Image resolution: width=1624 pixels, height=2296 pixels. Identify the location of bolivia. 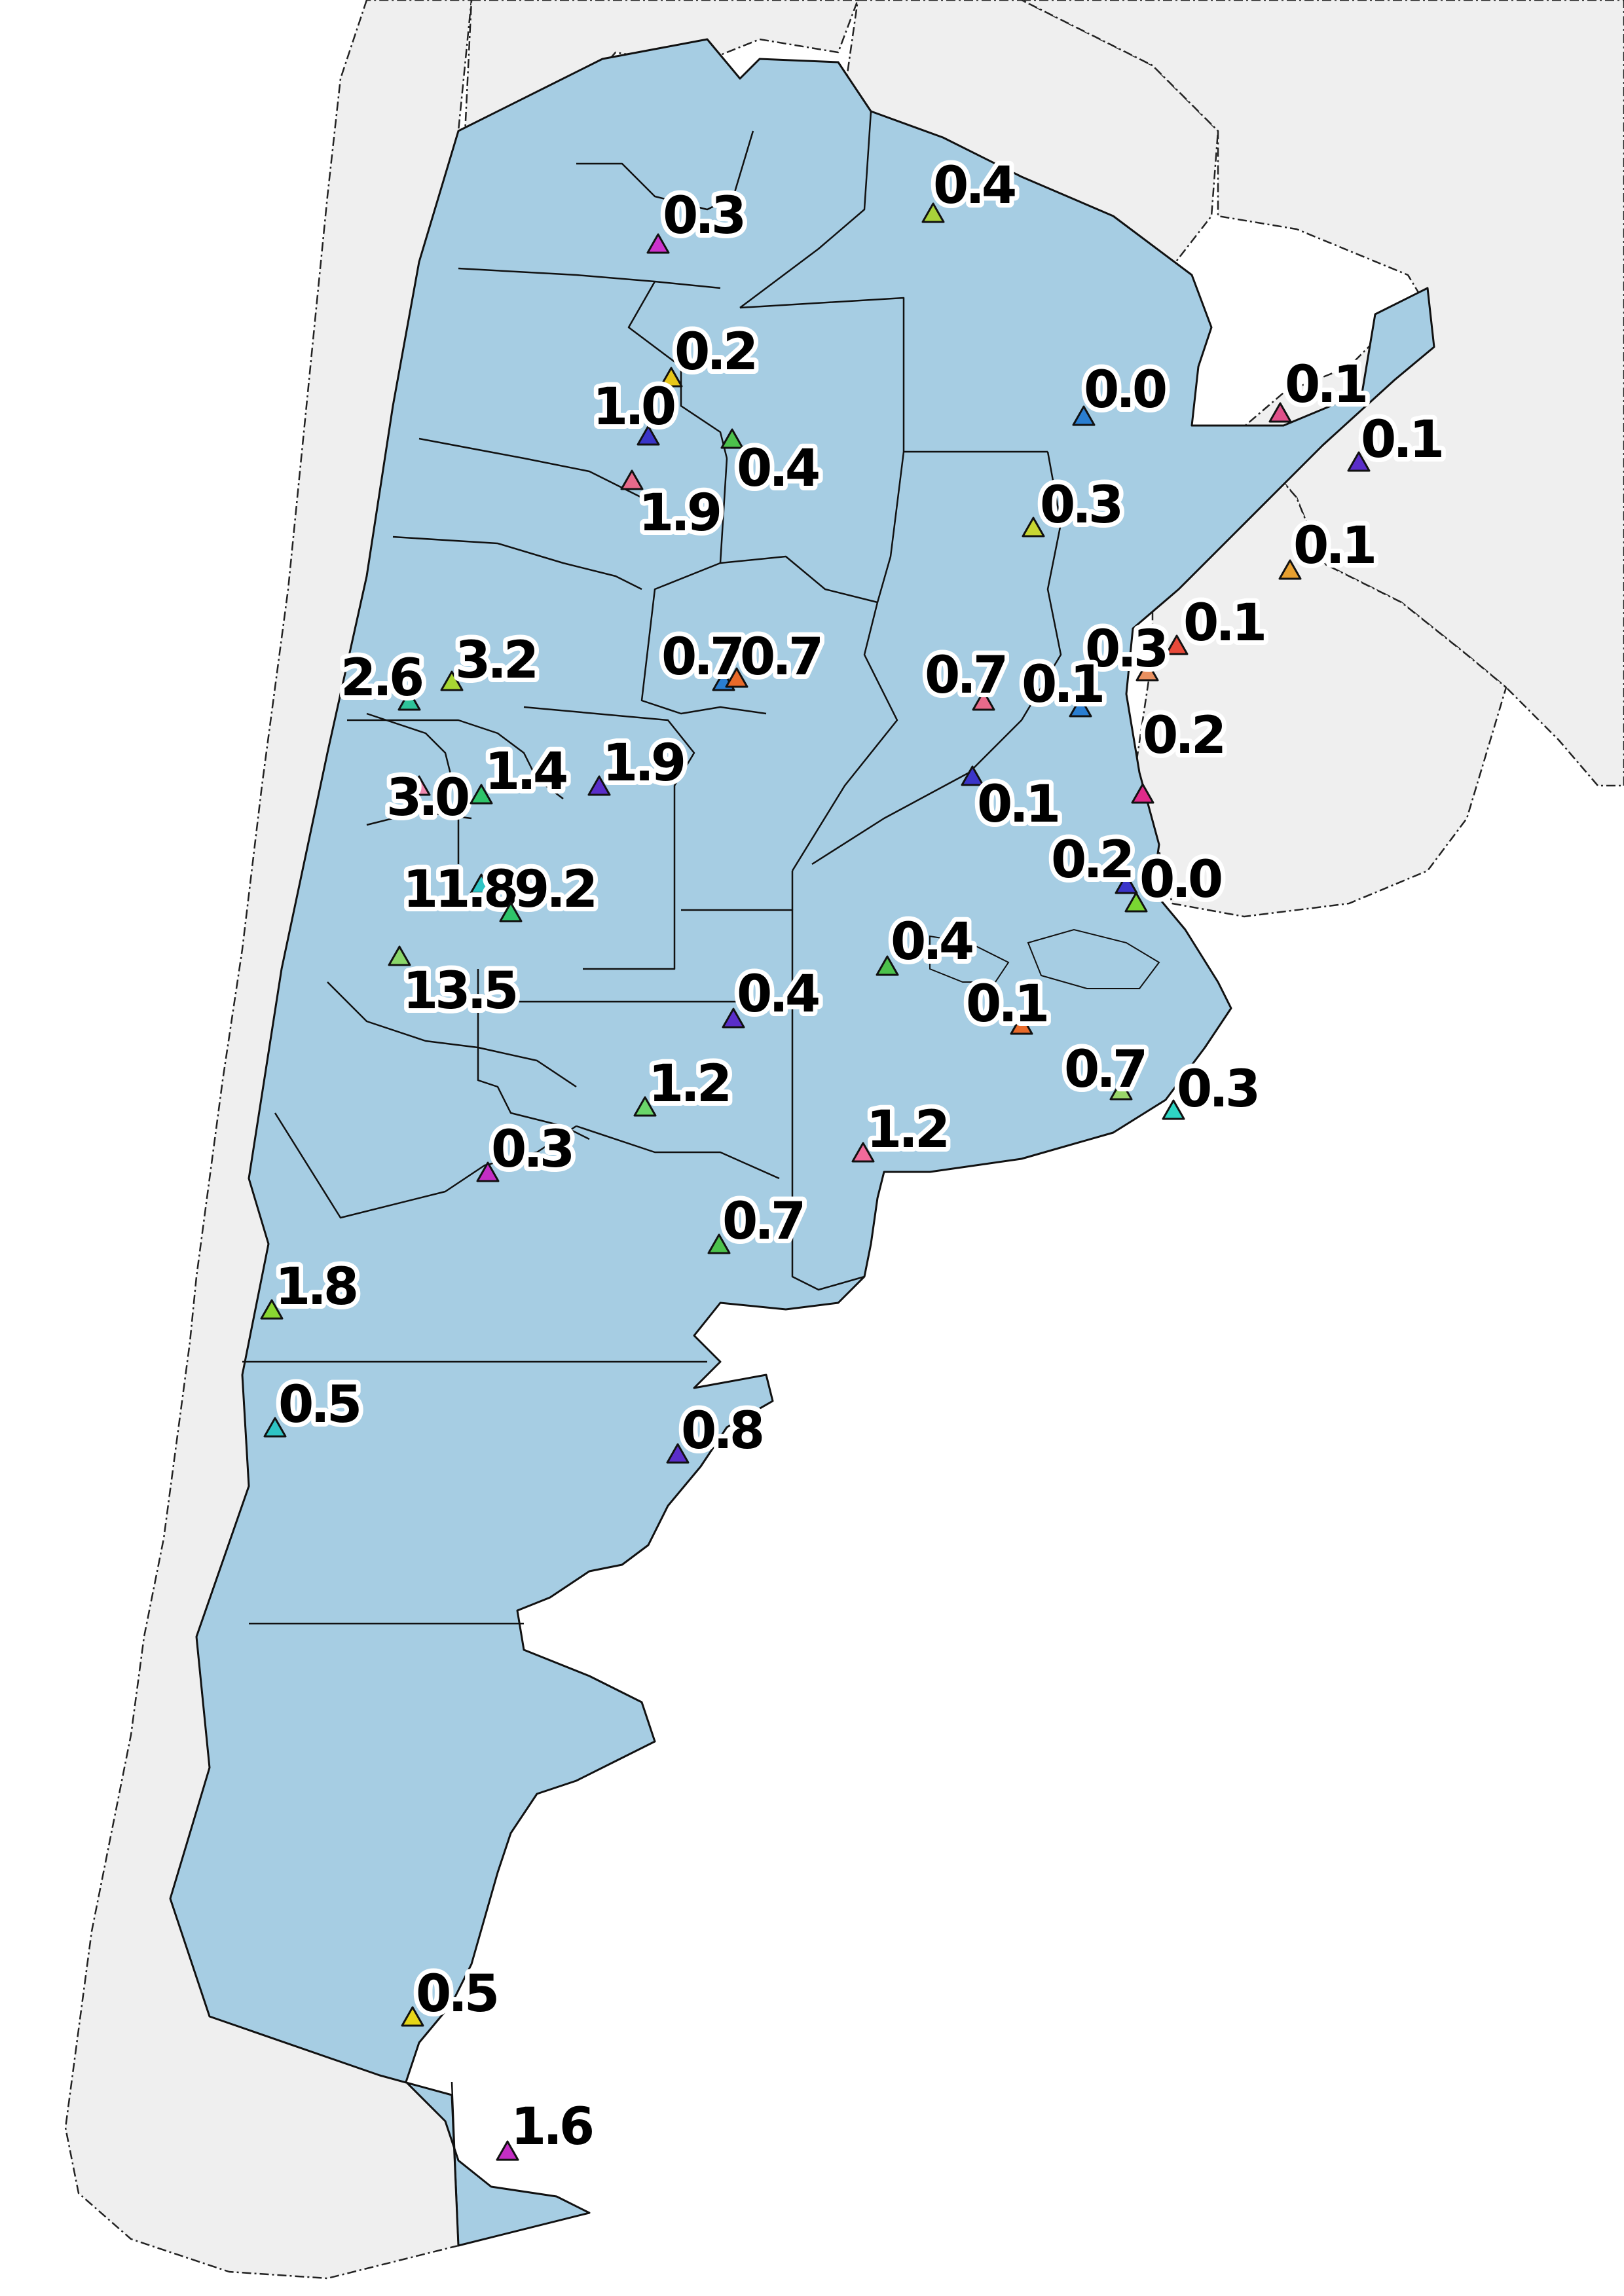
(658, 135).